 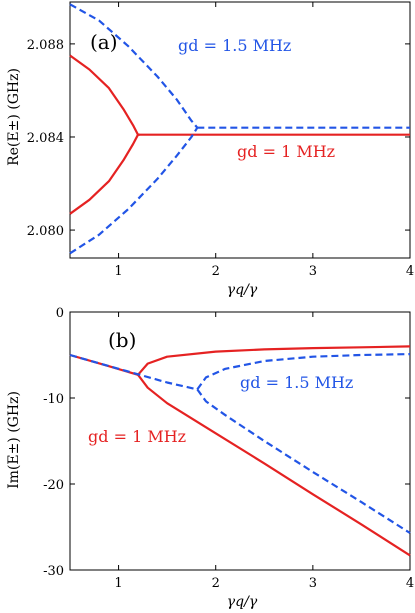 What do you see at coordinates (313, 271) in the screenshot?
I see `panel-a-x-tick-label: 3` at bounding box center [313, 271].